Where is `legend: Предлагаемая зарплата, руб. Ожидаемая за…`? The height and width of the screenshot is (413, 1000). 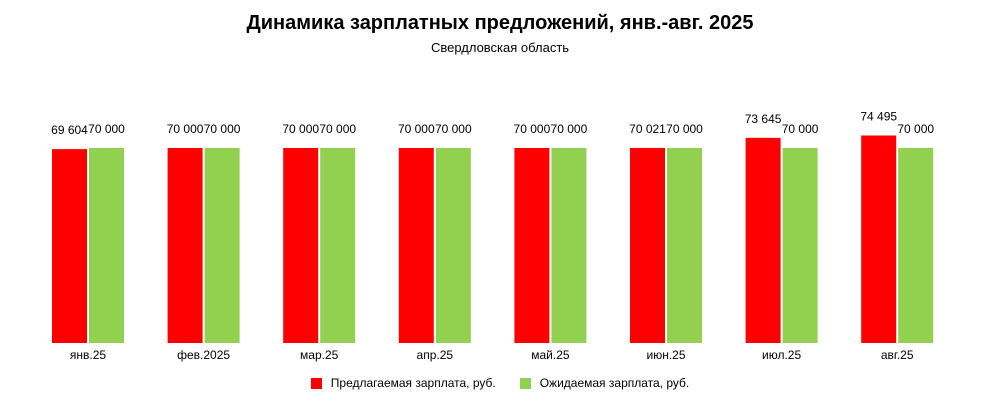 legend: Предлагаемая зарплата, руб. Ожидаемая за… is located at coordinates (500, 383).